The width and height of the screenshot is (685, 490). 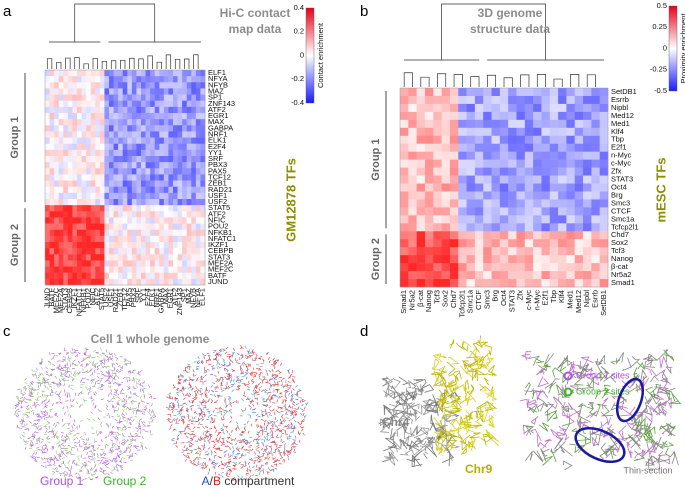 I want to click on row-label: STAT5, so click(x=219, y=207).